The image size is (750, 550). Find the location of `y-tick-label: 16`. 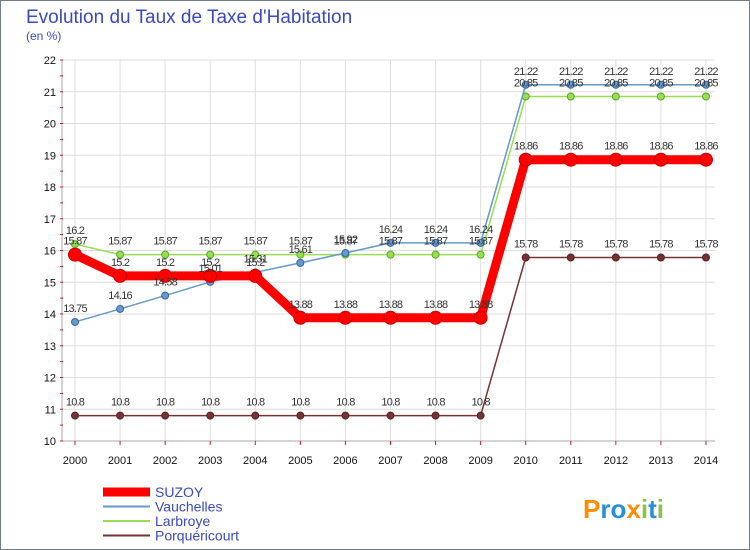

y-tick-label: 16 is located at coordinates (50, 252).